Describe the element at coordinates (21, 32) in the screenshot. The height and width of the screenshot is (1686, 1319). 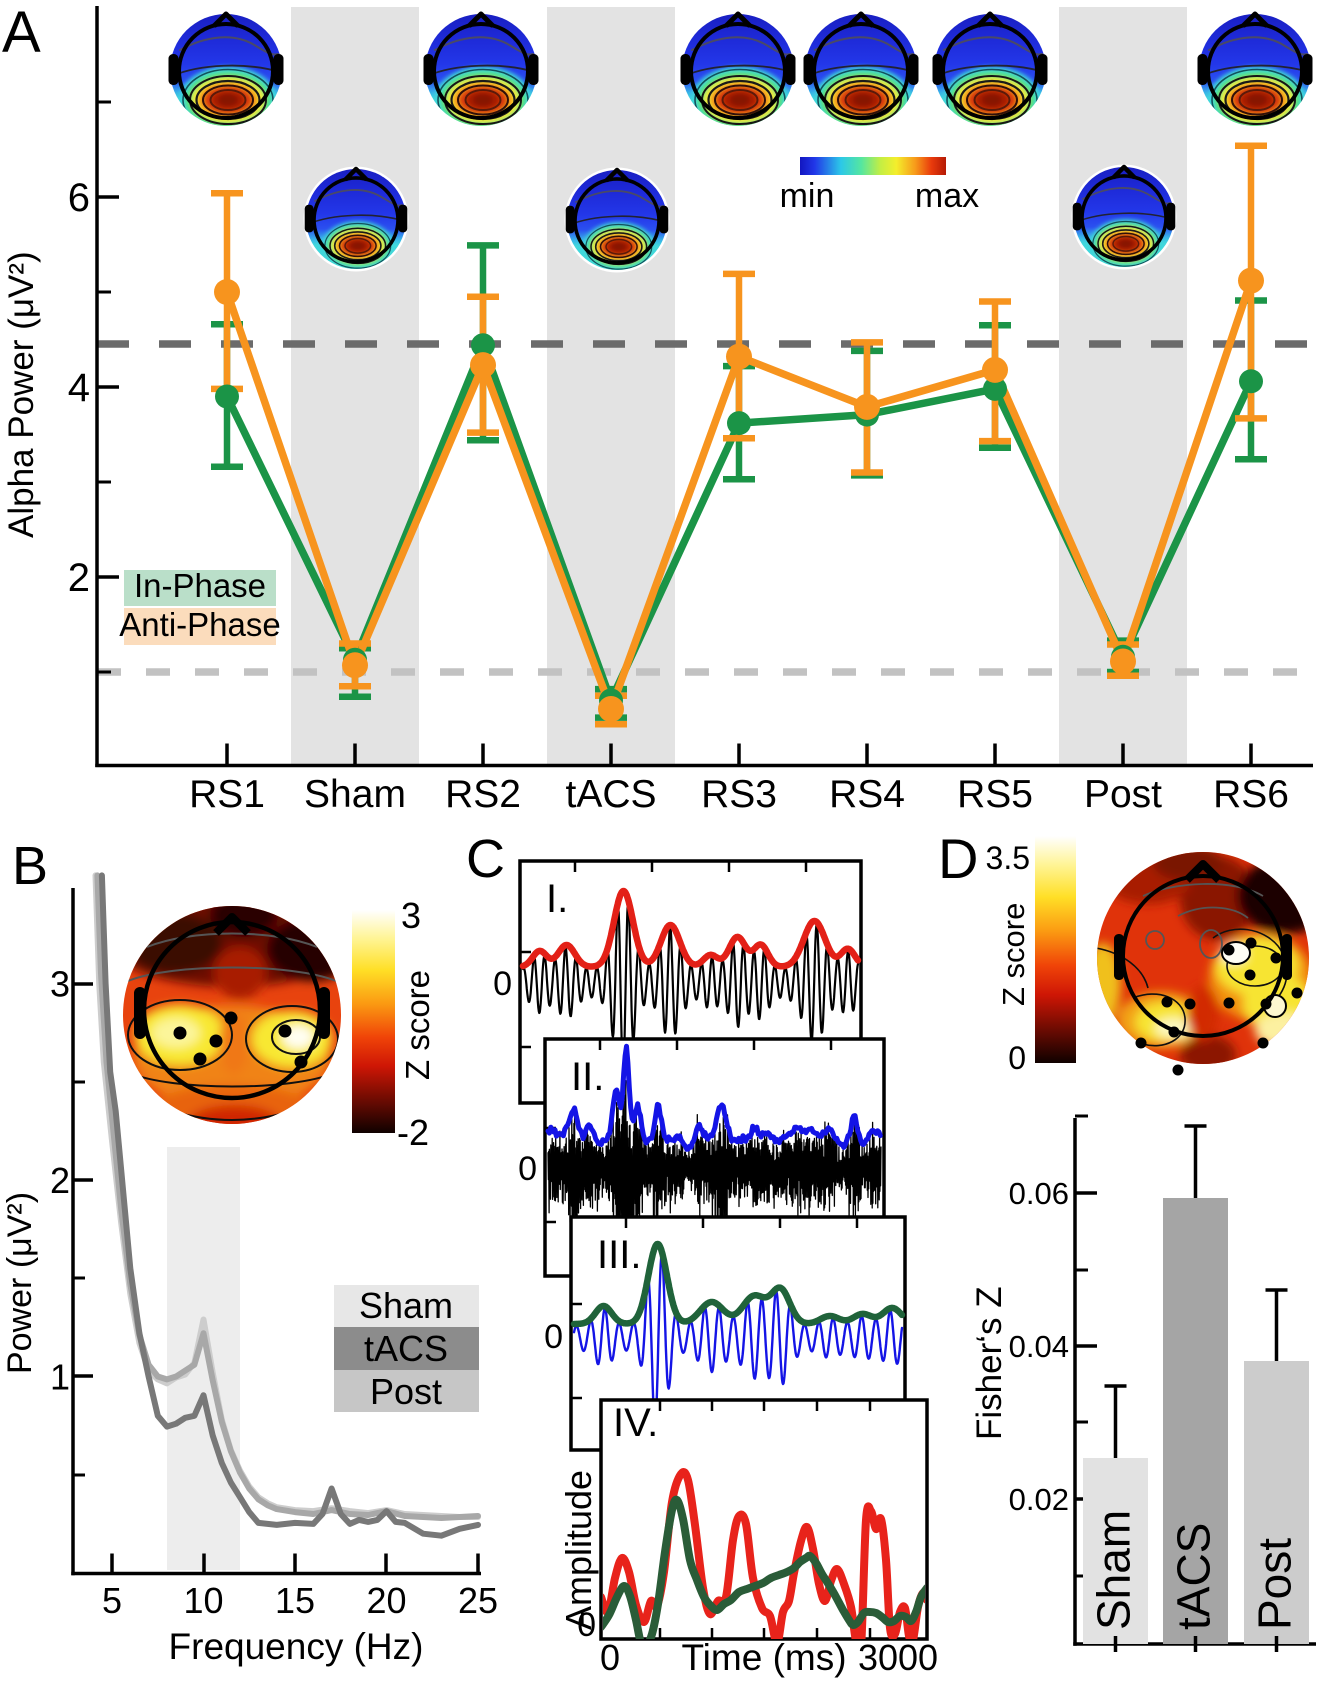
I see `svg-text: A` at that location.